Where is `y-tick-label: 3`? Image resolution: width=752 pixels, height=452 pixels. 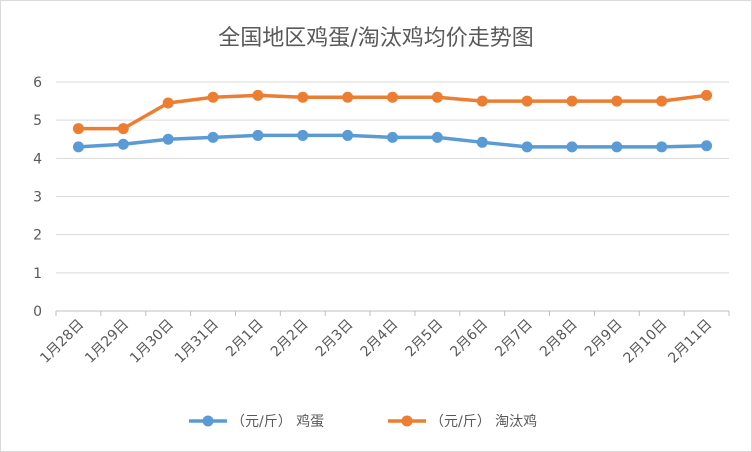
y-tick-label: 3 is located at coordinates (37, 198).